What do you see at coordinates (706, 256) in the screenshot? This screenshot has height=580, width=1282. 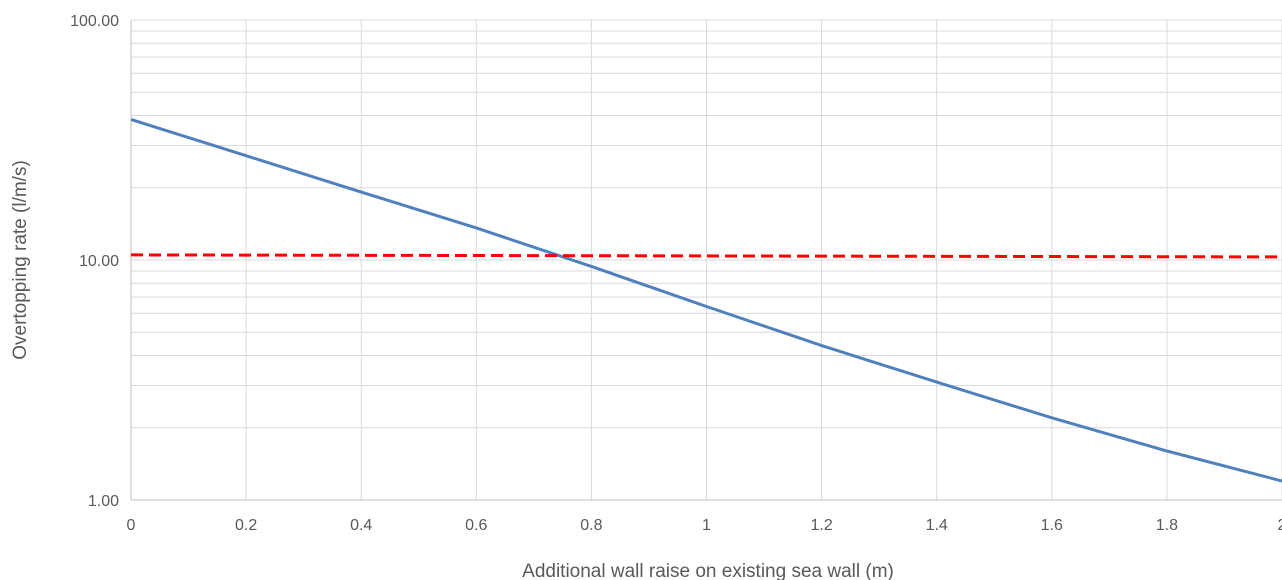 I see `threshold-dashed-line` at bounding box center [706, 256].